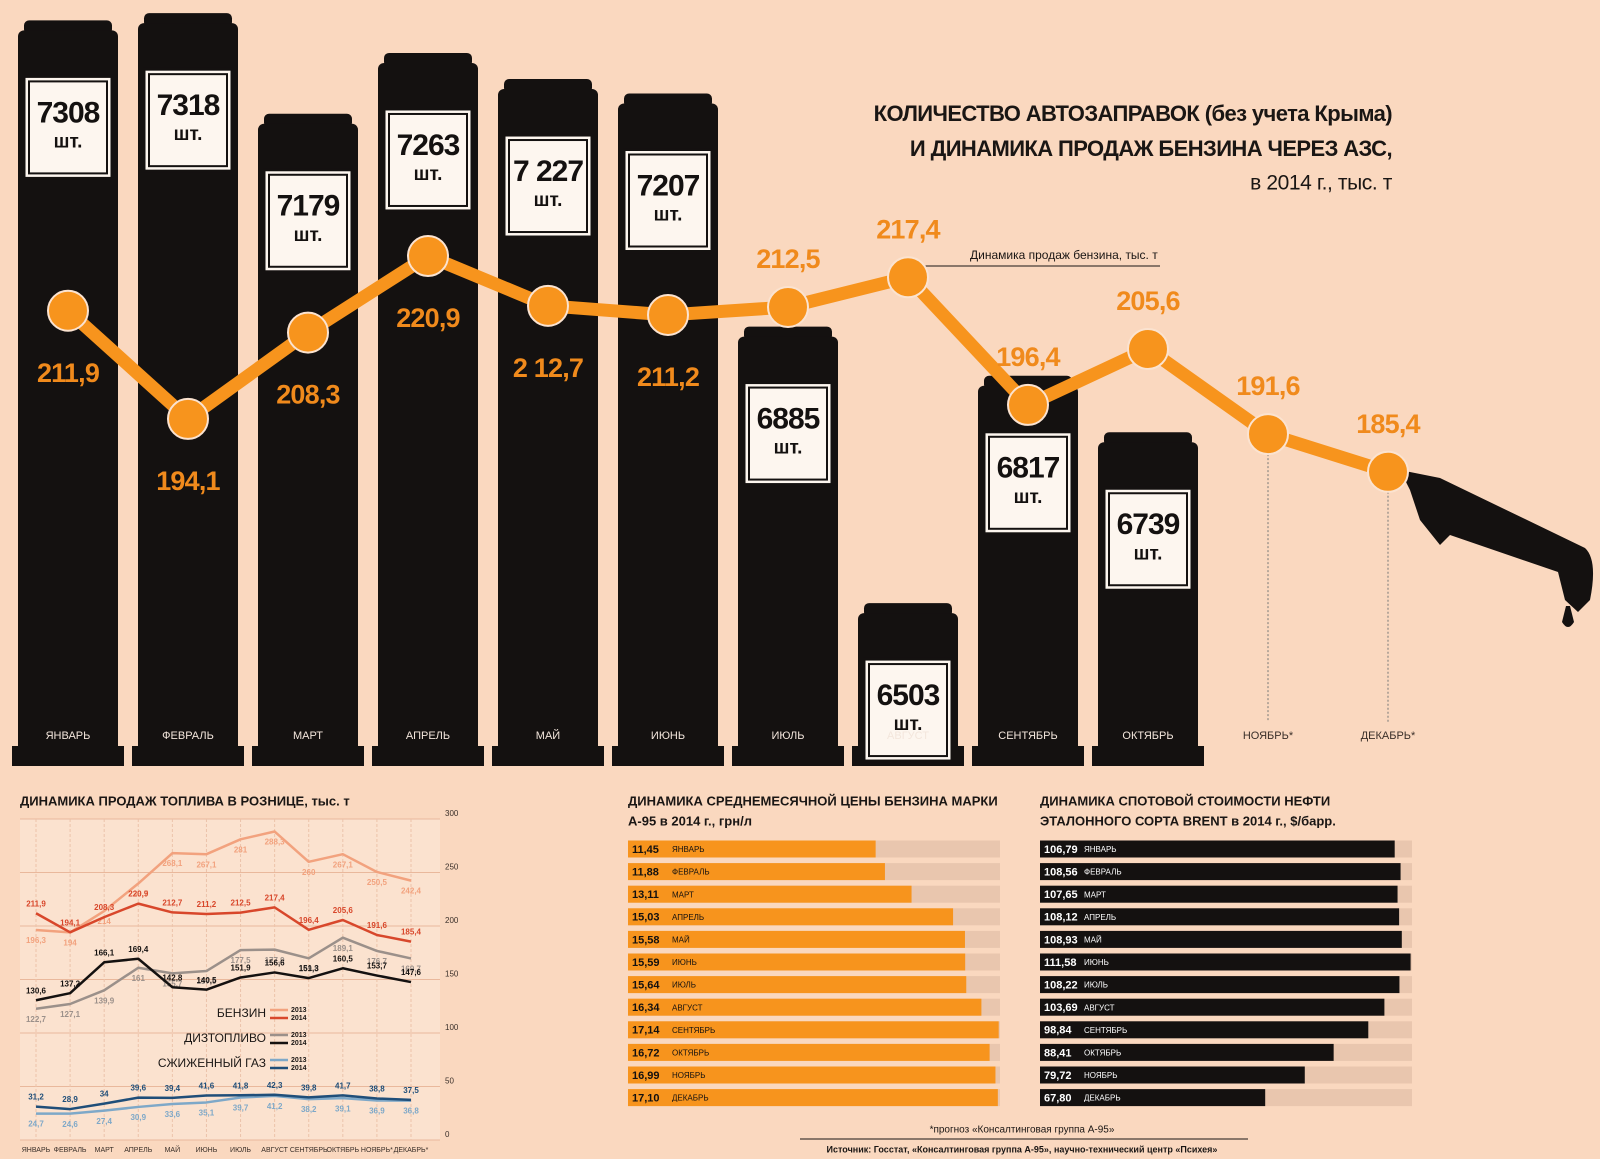  Describe the element at coordinates (1027, 736) in the screenshot. I see `x-tick-label: СЕНТЯБРЬ` at that location.